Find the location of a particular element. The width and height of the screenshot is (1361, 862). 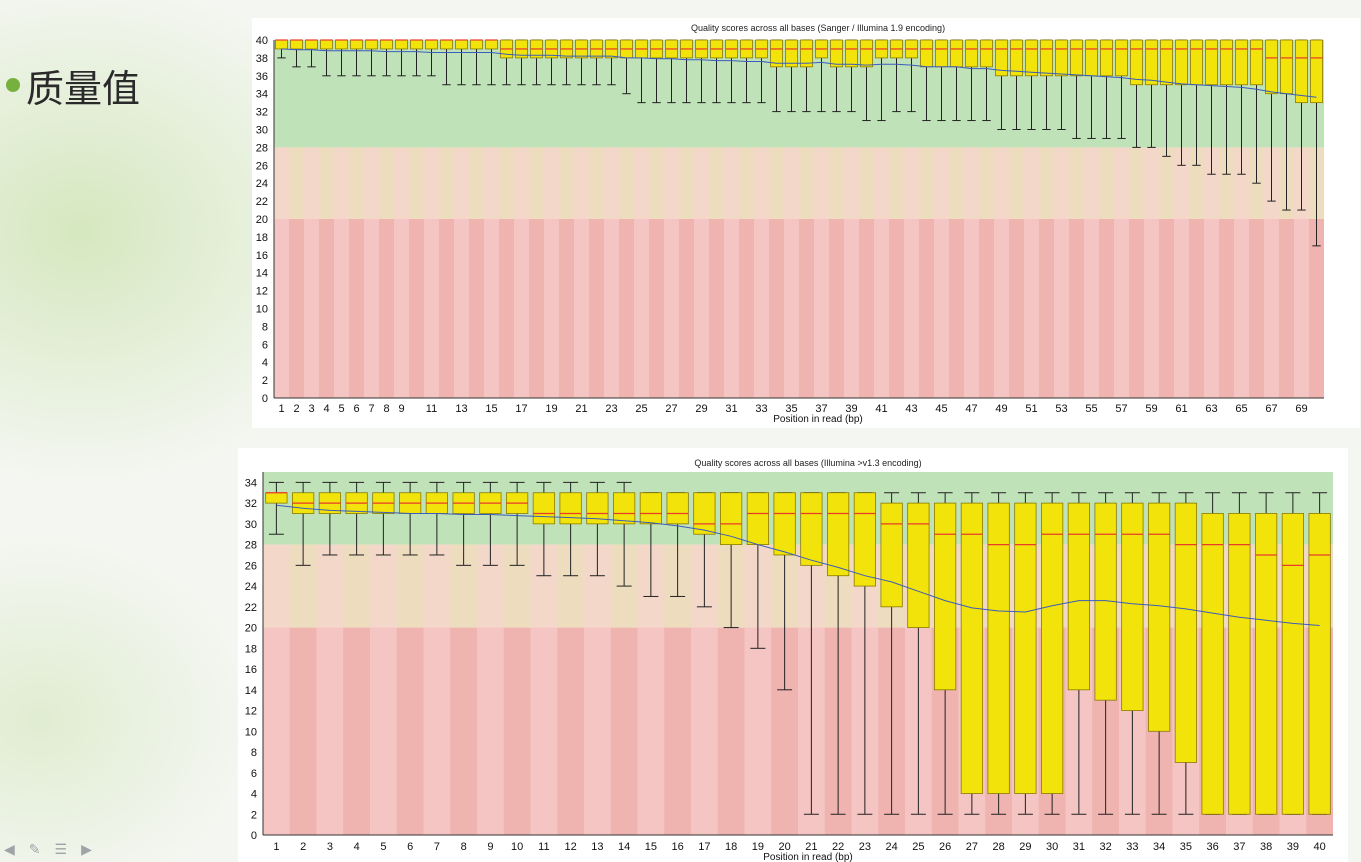

x-tick-label: 29 is located at coordinates (701, 409).